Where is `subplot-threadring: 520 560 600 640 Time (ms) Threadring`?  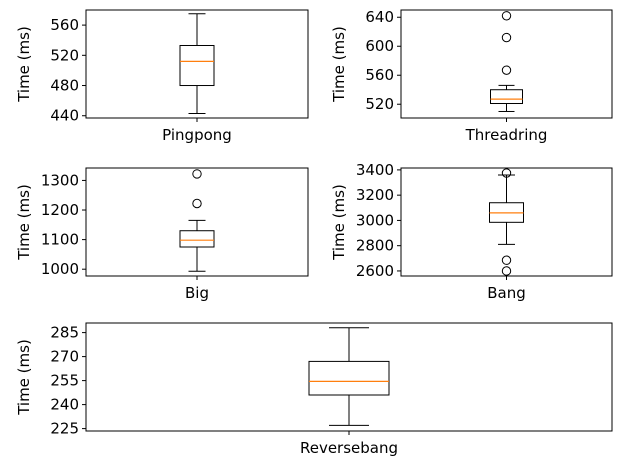 subplot-threadring: 520 560 600 640 Time (ms) Threadring is located at coordinates (471, 76).